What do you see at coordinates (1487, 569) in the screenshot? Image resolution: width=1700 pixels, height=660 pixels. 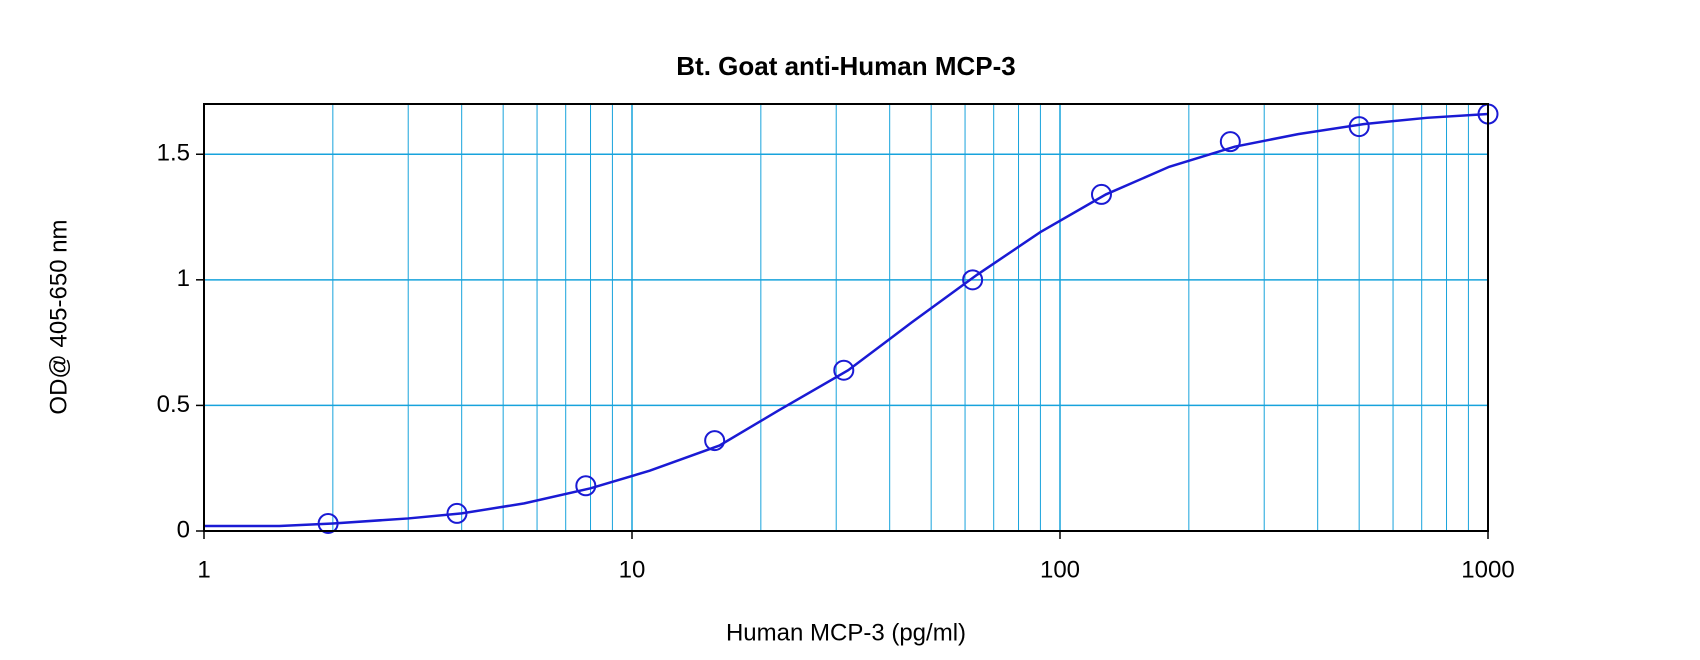 I see `x-tick-label: 1000` at bounding box center [1487, 569].